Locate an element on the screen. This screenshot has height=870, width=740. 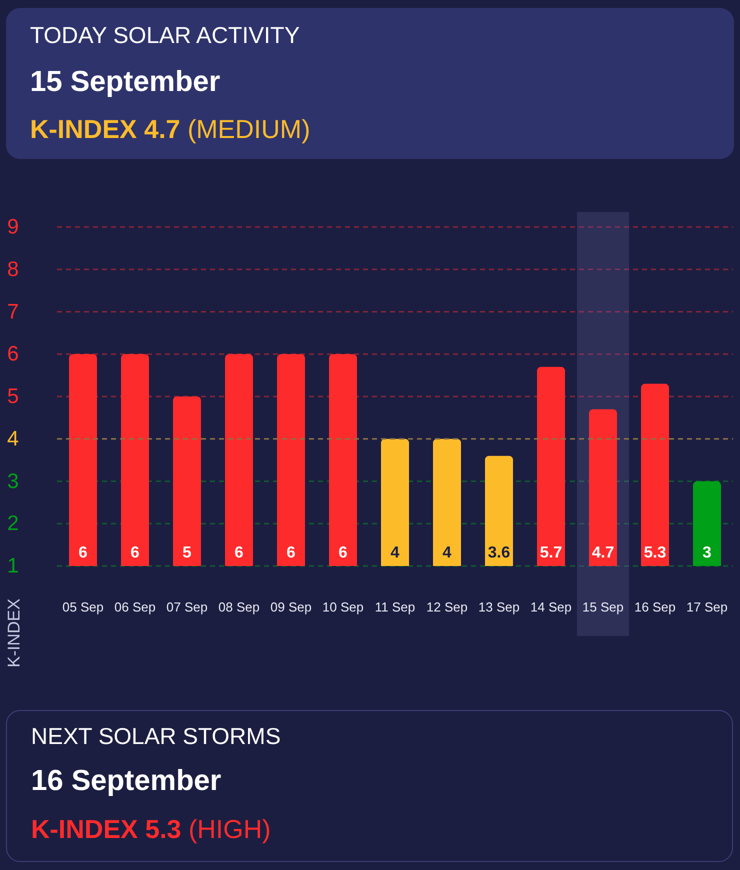
chart-title: TODAY SOLAR ACTIVITY is located at coordinates (165, 35).